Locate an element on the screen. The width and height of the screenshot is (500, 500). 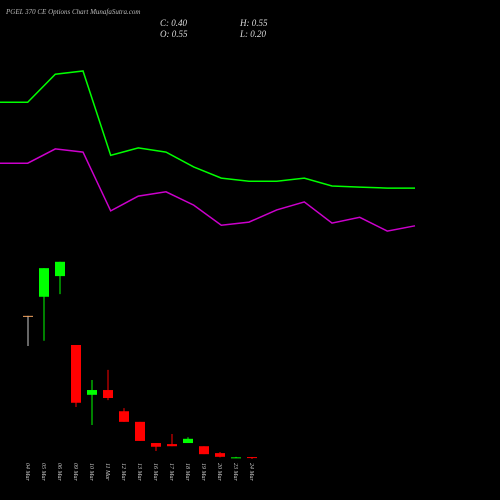
x-tick-label: 19 Mar is located at coordinates (203, 472).